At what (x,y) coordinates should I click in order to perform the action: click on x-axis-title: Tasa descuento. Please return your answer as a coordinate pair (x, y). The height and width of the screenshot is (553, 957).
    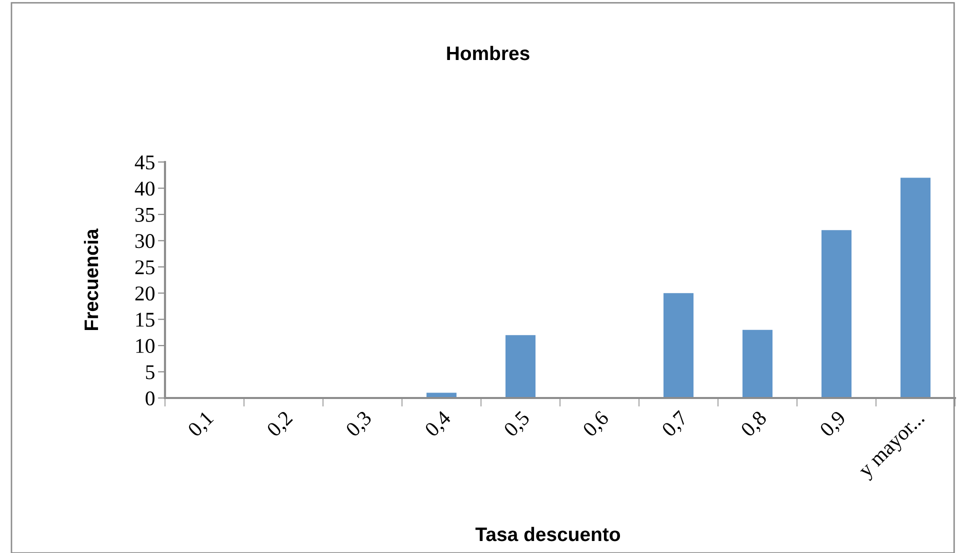
    Looking at the image, I should click on (547, 534).